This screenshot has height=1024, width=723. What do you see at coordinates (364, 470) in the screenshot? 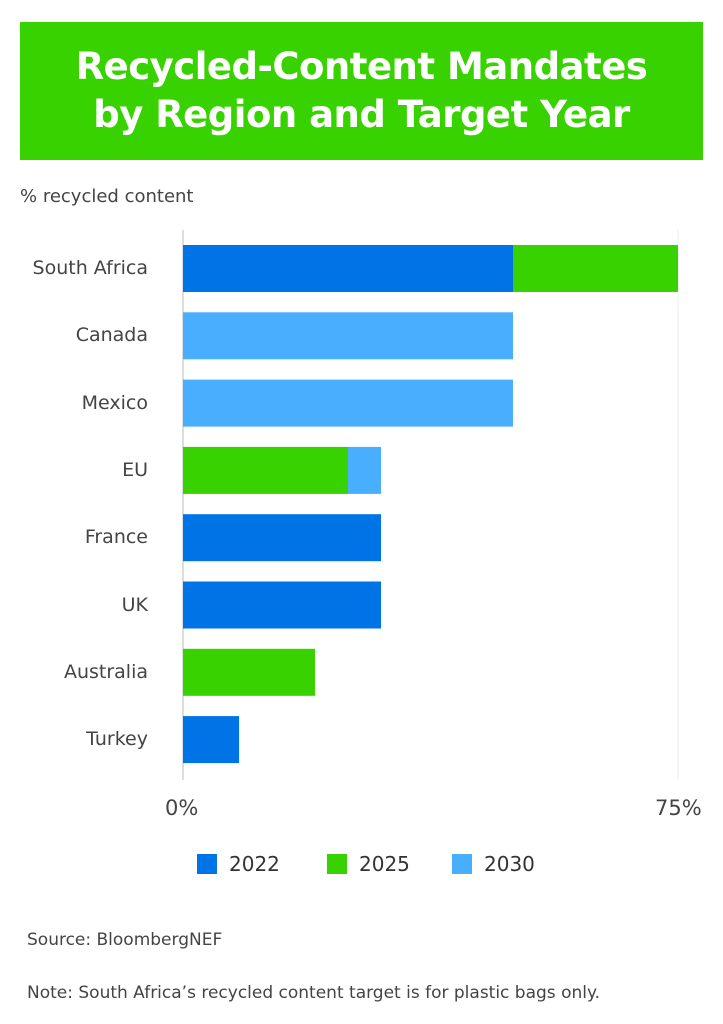
I see `bar-eu-2030` at bounding box center [364, 470].